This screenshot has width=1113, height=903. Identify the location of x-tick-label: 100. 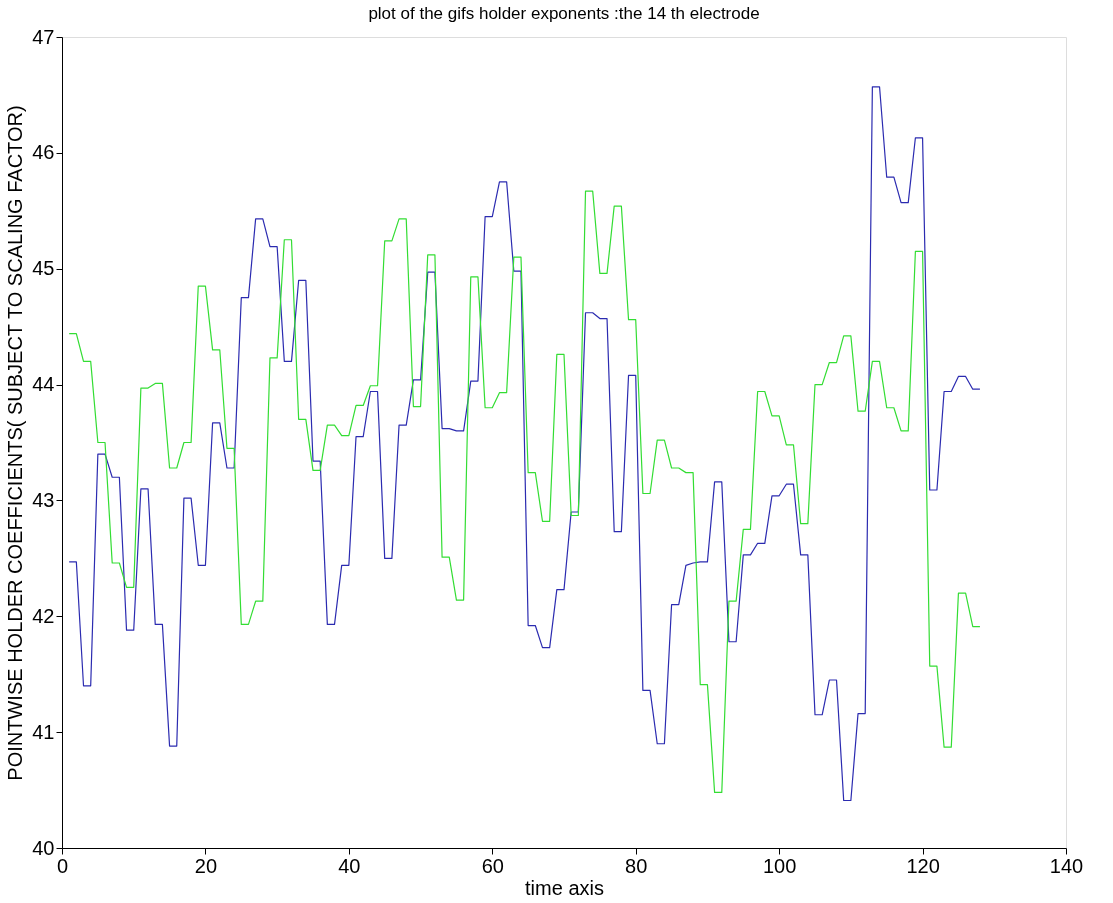
(779, 865).